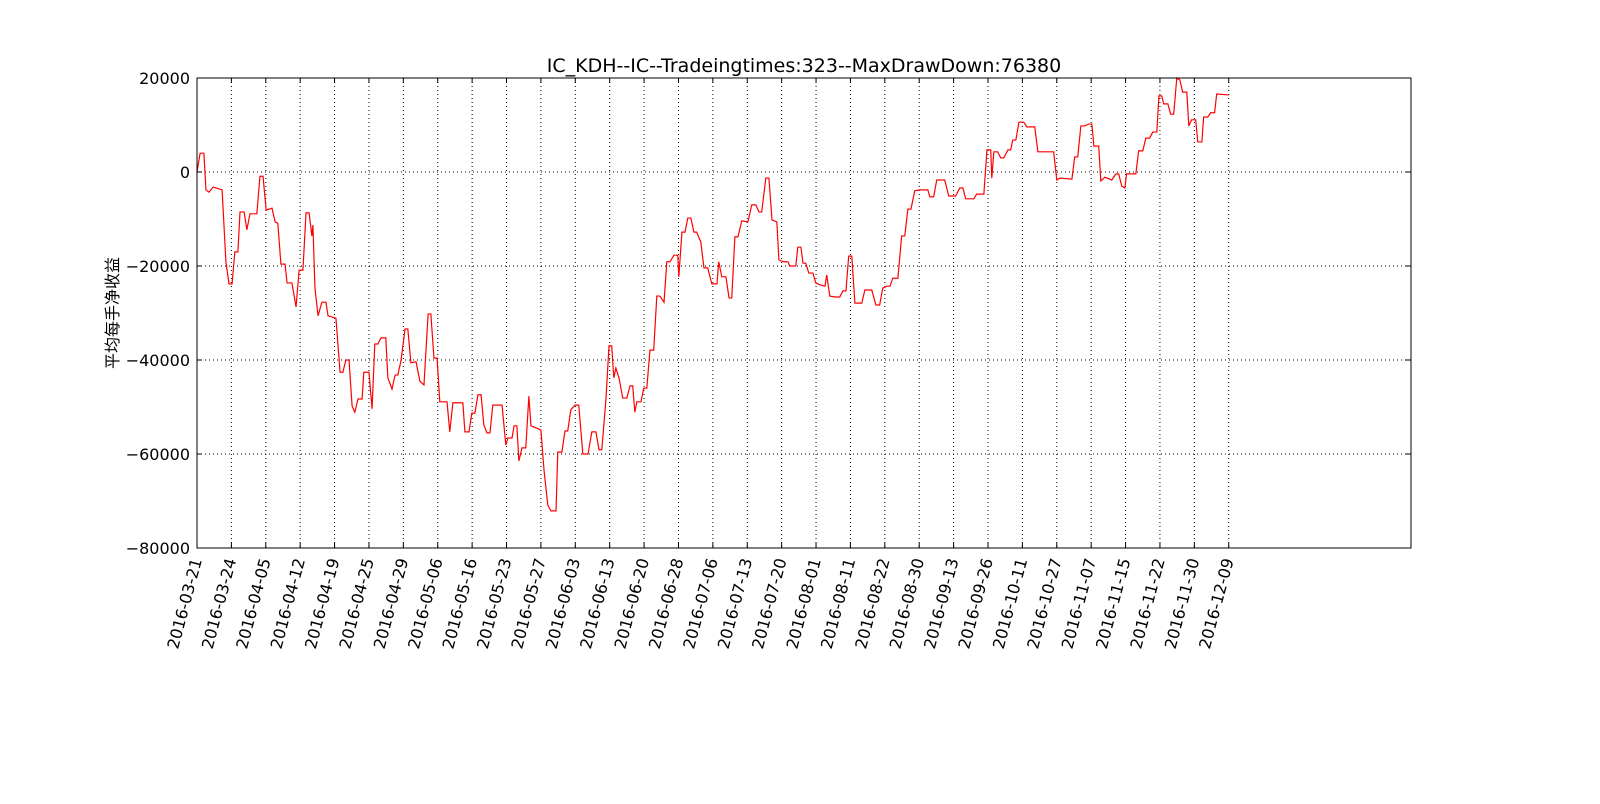 The height and width of the screenshot is (804, 1600). What do you see at coordinates (158, 454) in the screenshot?
I see `y-tick-label: −60000` at bounding box center [158, 454].